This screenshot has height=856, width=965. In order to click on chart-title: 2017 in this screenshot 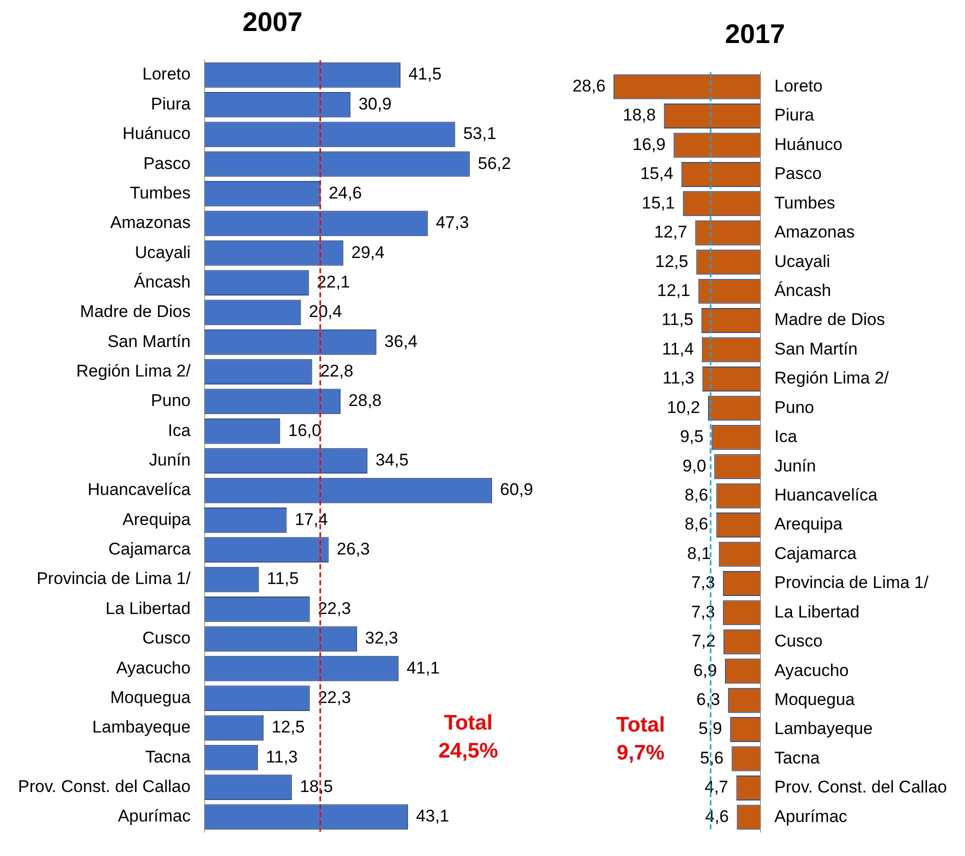, I will do `click(755, 34)`.